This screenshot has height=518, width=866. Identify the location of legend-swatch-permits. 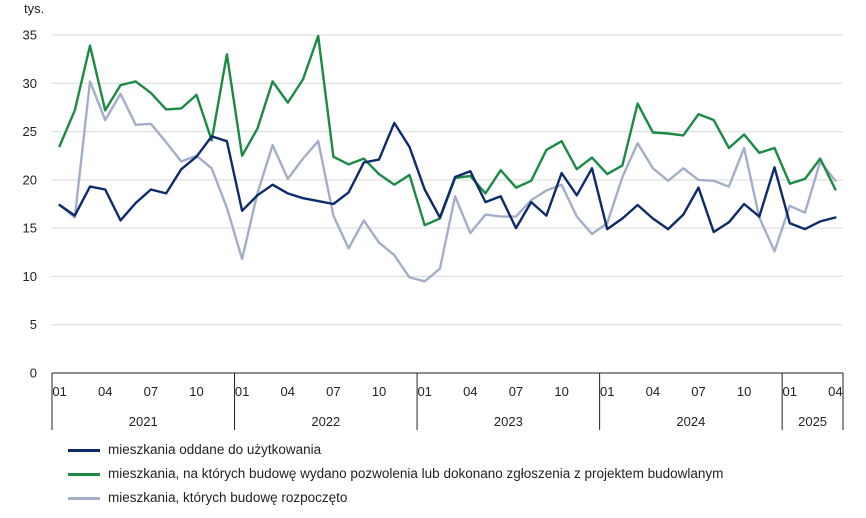
(84, 474).